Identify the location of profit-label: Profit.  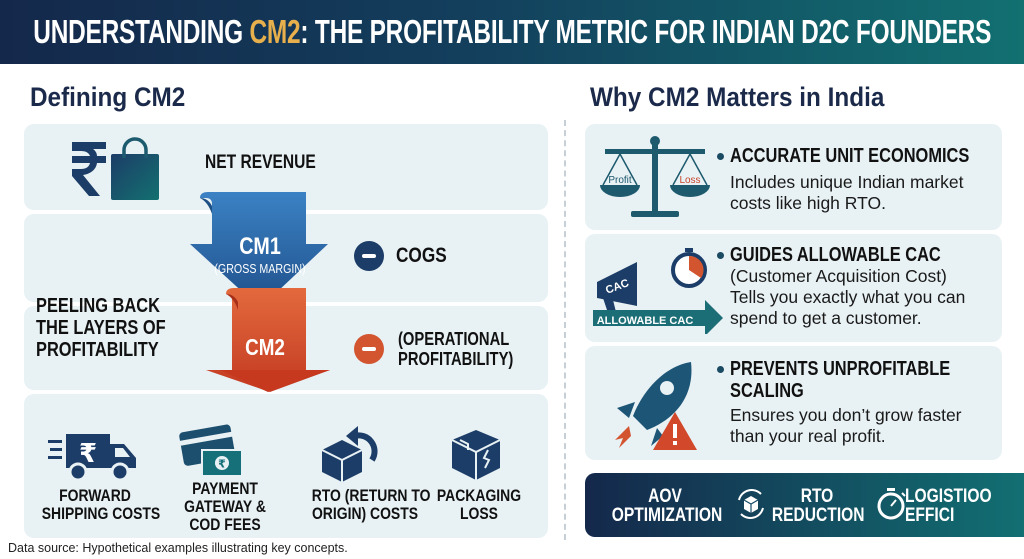
(620, 180).